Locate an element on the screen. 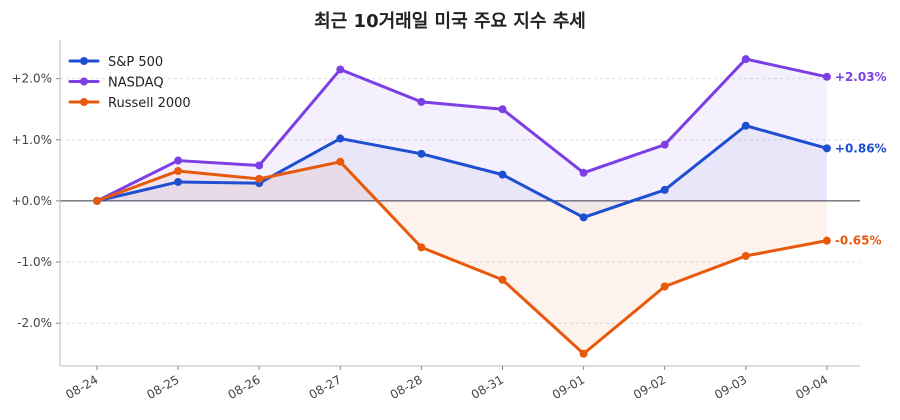 This screenshot has width=900, height=420. series-end-label: +2.03% is located at coordinates (861, 77).